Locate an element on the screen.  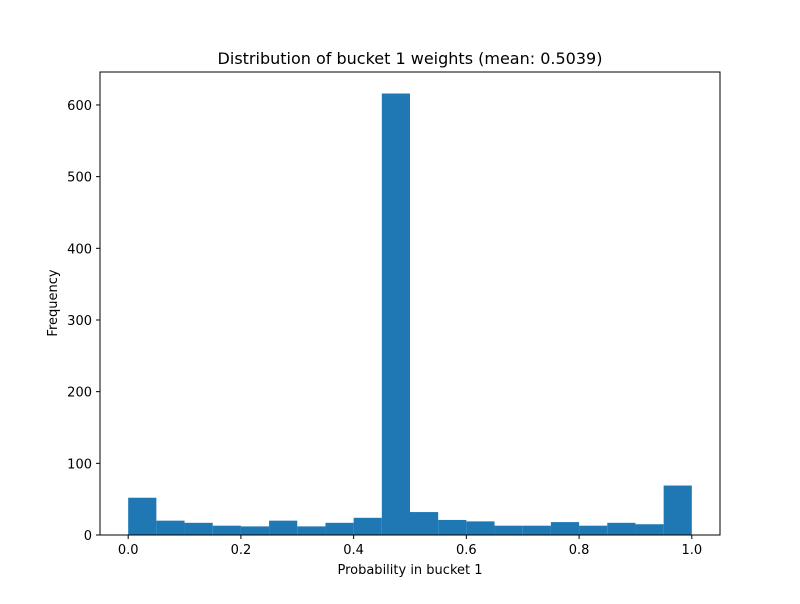
x-axis-label: Probability in bucket 1 is located at coordinates (409, 570).